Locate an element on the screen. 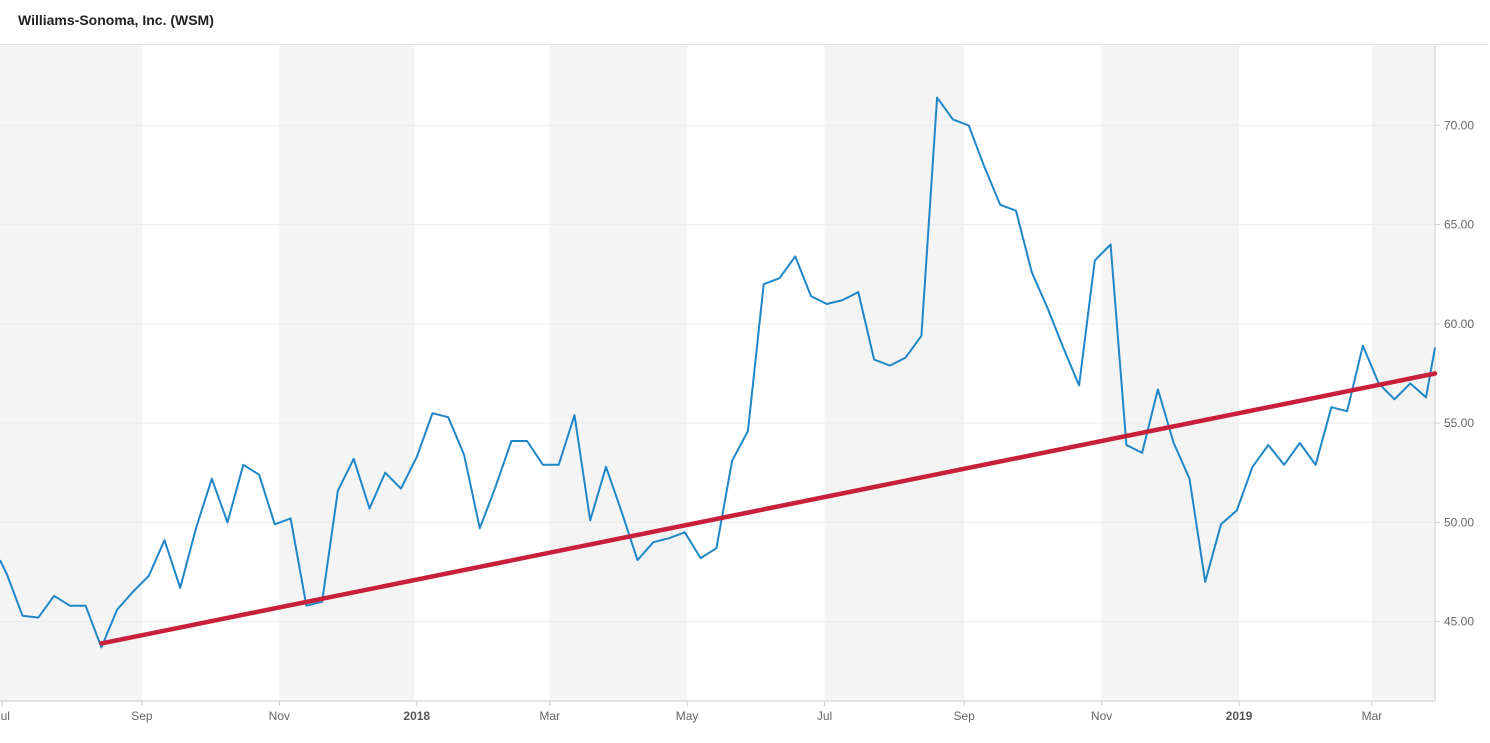 This screenshot has width=1490, height=743. title-divider is located at coordinates (744, 44).